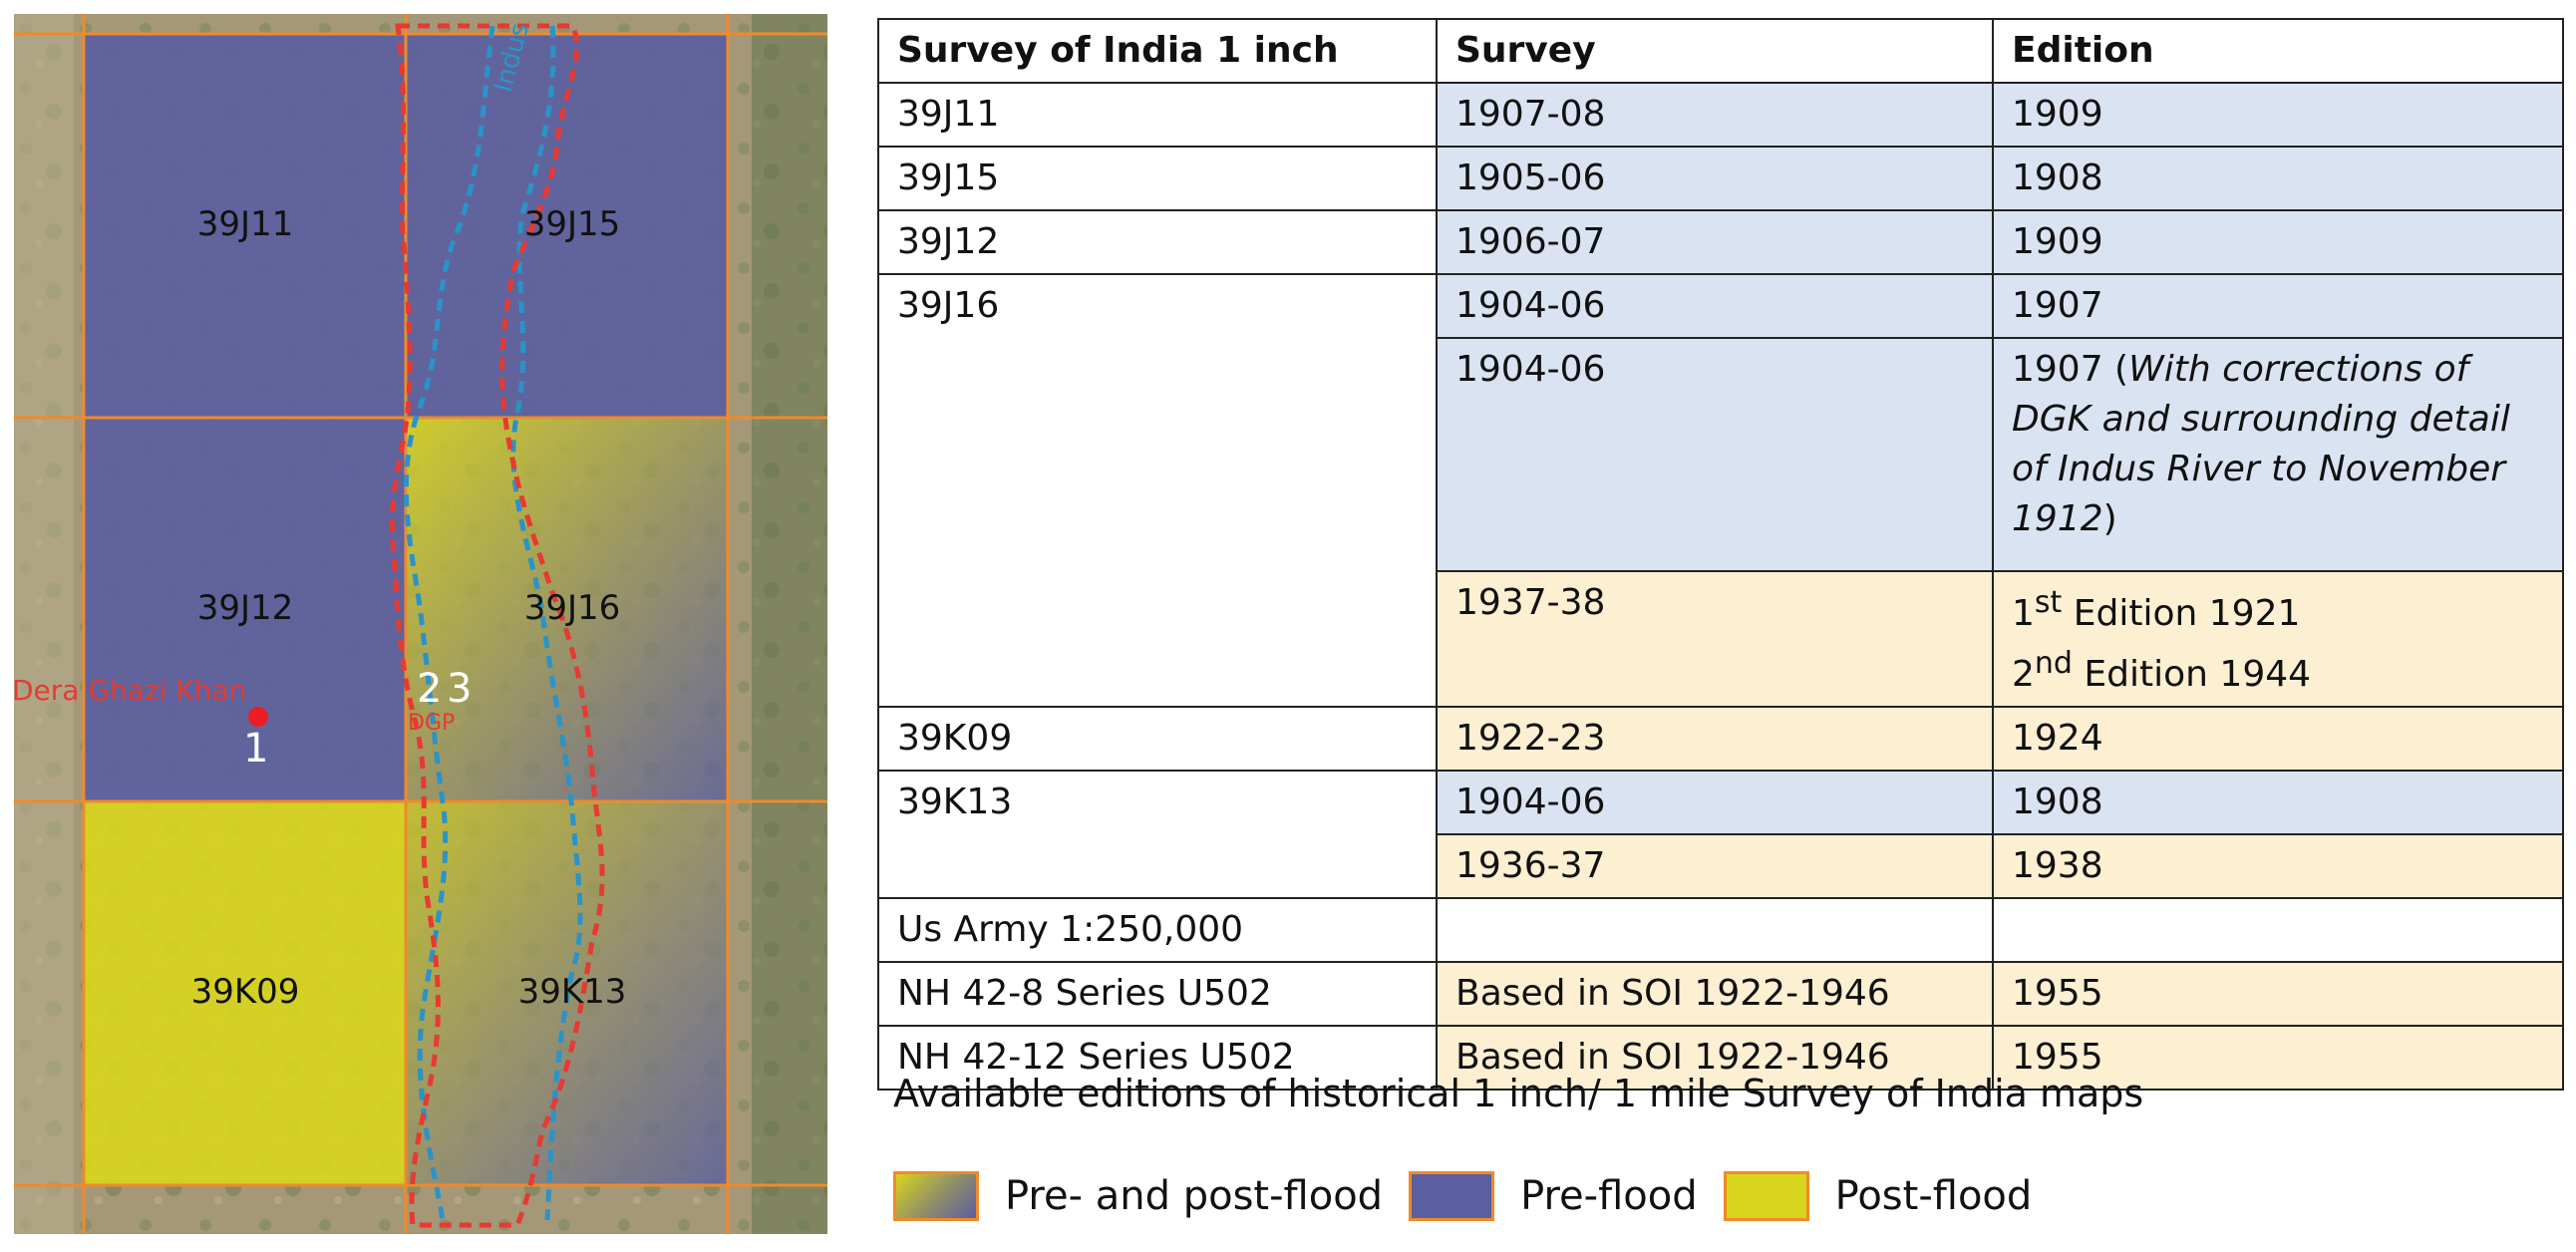  What do you see at coordinates (2278, 930) in the screenshot?
I see `edition-cell` at bounding box center [2278, 930].